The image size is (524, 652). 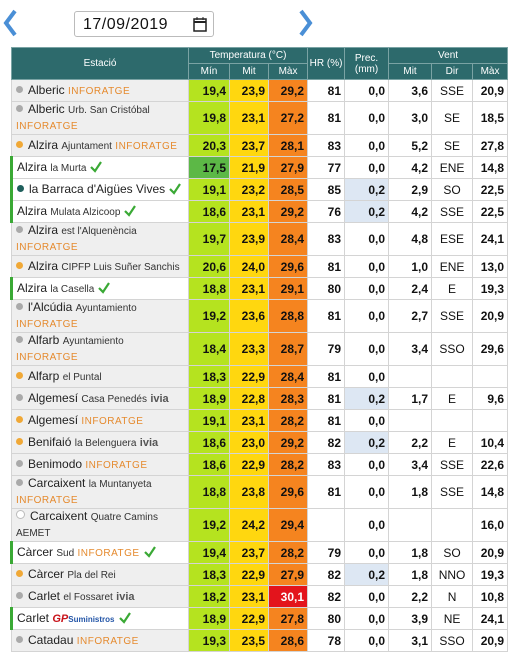 What do you see at coordinates (326, 189) in the screenshot?
I see `humidity: 85` at bounding box center [326, 189].